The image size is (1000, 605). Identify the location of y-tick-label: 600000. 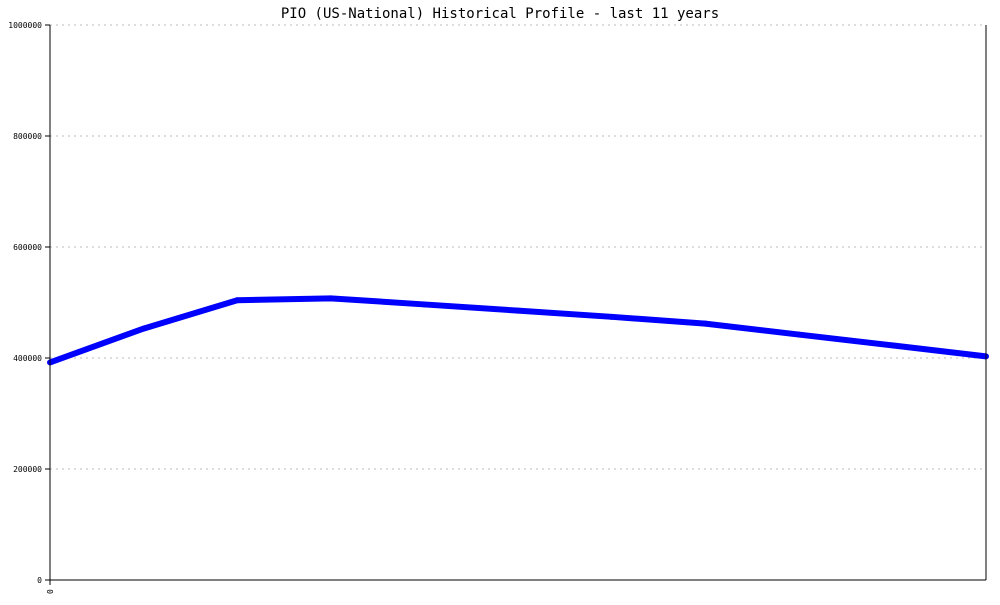
(27, 247).